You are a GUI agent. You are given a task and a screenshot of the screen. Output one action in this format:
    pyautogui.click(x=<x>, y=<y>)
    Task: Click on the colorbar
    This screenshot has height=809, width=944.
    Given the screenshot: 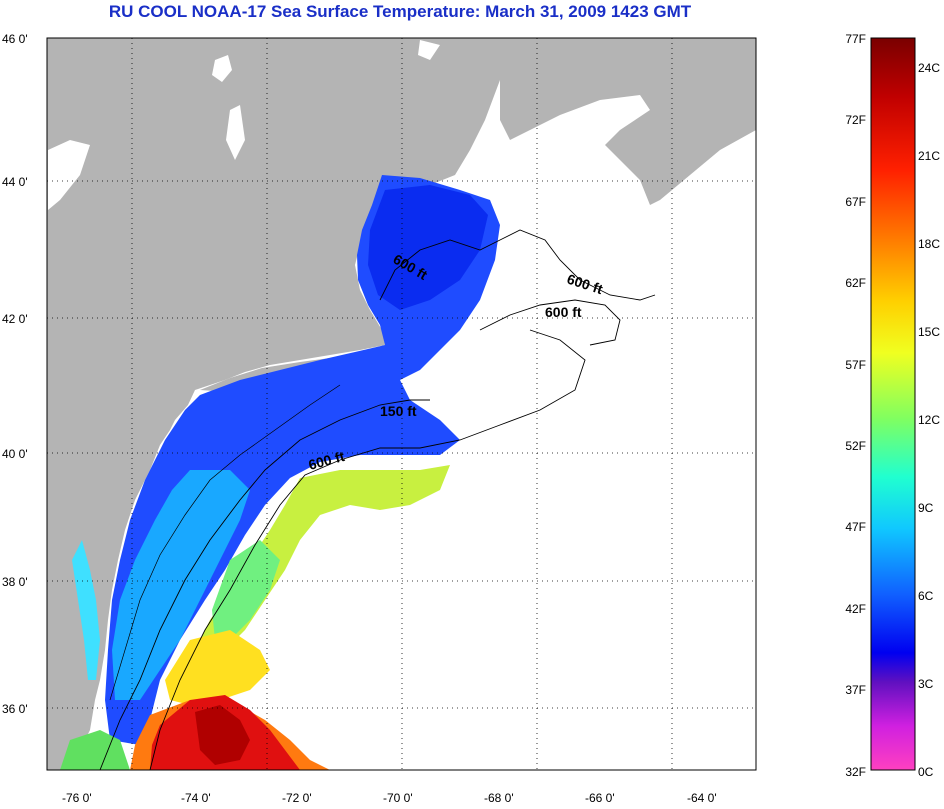 What is the action you would take?
    pyautogui.click(x=893, y=404)
    